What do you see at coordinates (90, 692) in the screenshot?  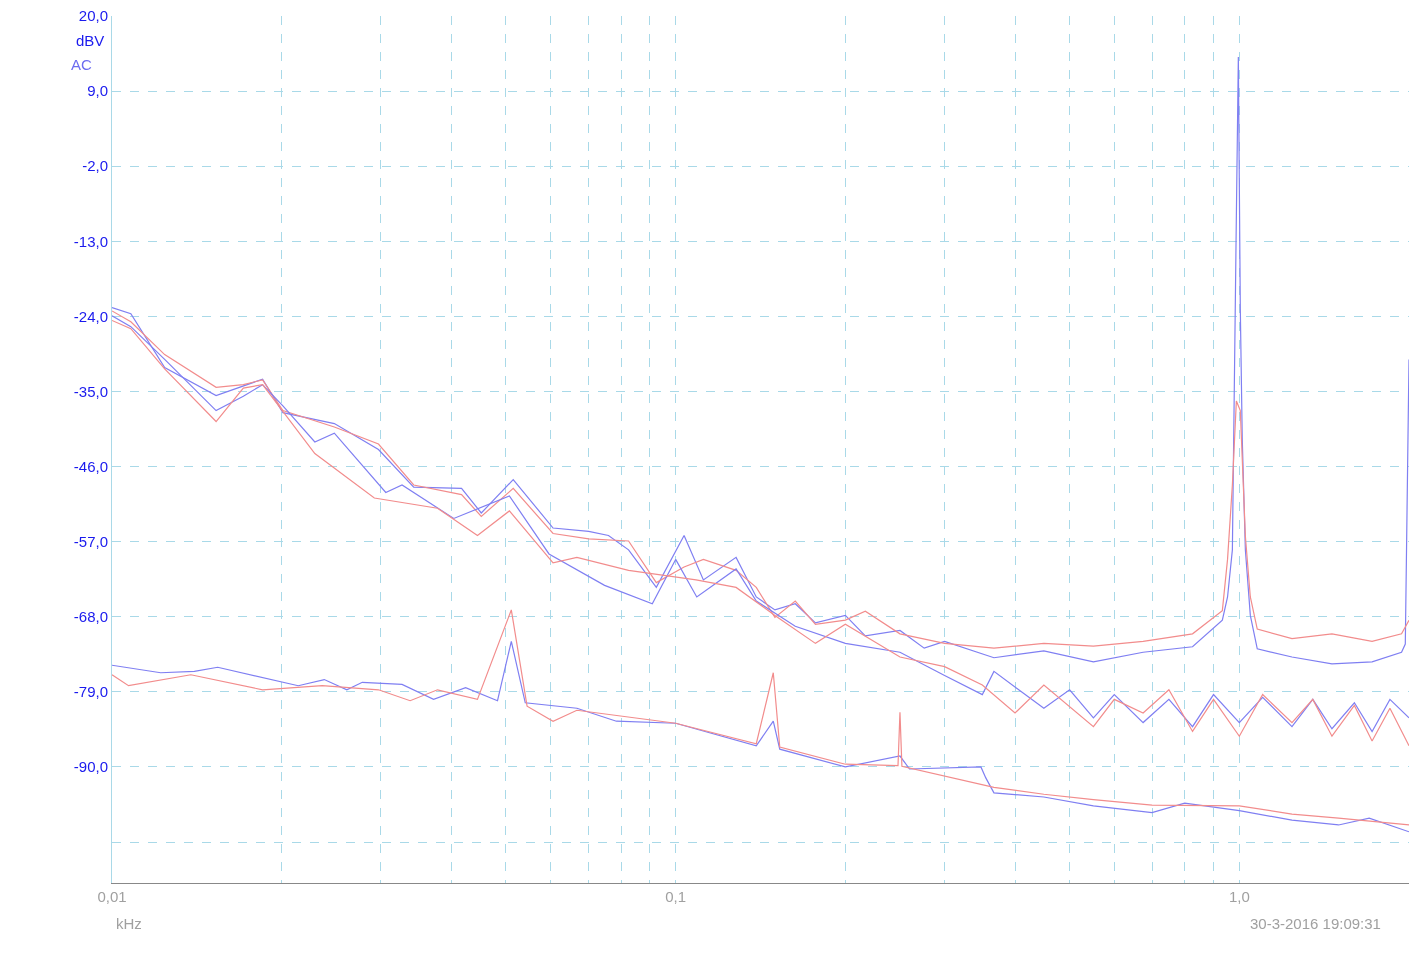 I see `y-tick-label: -79,0` at bounding box center [90, 692].